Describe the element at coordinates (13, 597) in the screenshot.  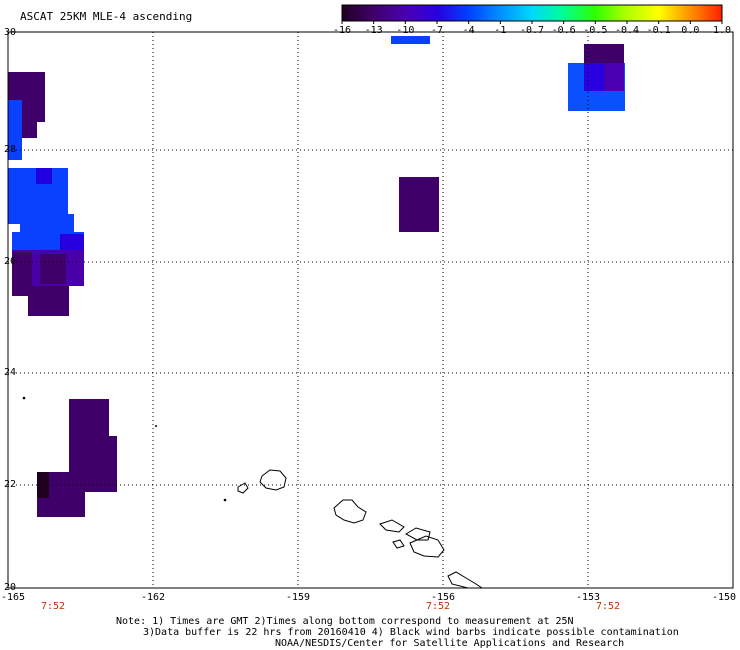
I see `lon-label: -165` at that location.